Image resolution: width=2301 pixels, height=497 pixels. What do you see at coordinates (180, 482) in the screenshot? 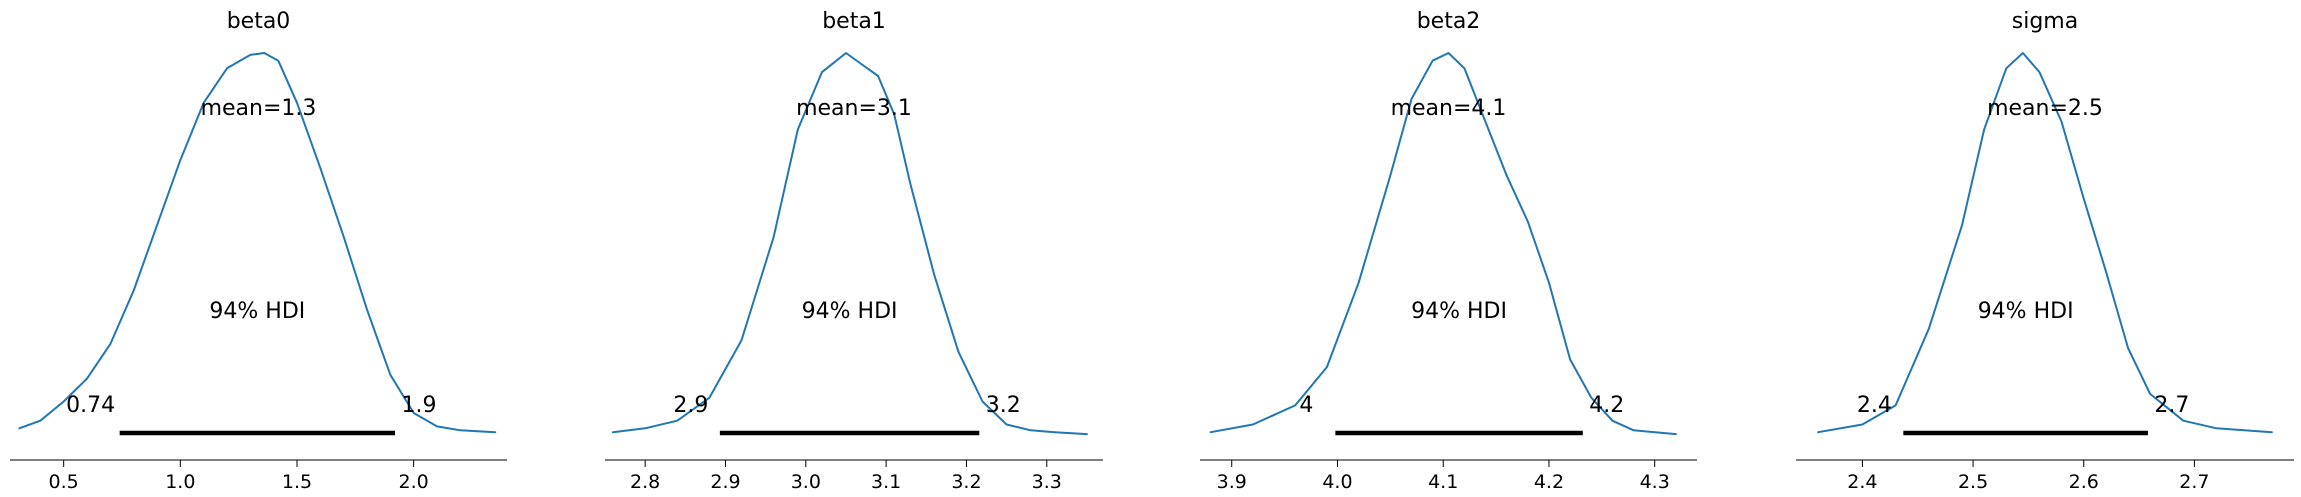
I see `x-tick-label: 1.0` at bounding box center [180, 482].